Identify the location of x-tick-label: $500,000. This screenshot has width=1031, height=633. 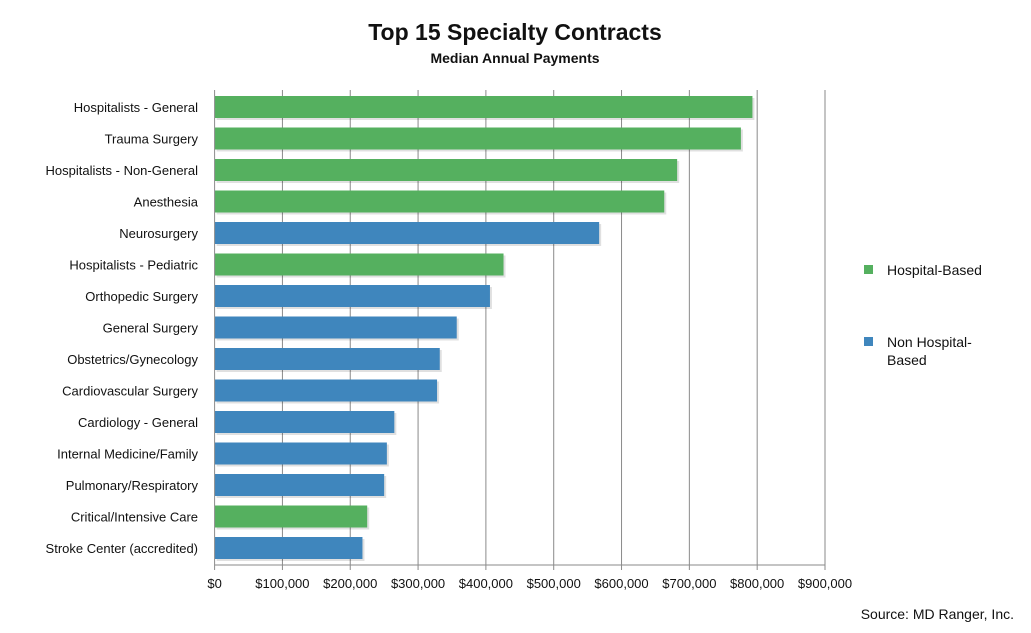
(554, 583).